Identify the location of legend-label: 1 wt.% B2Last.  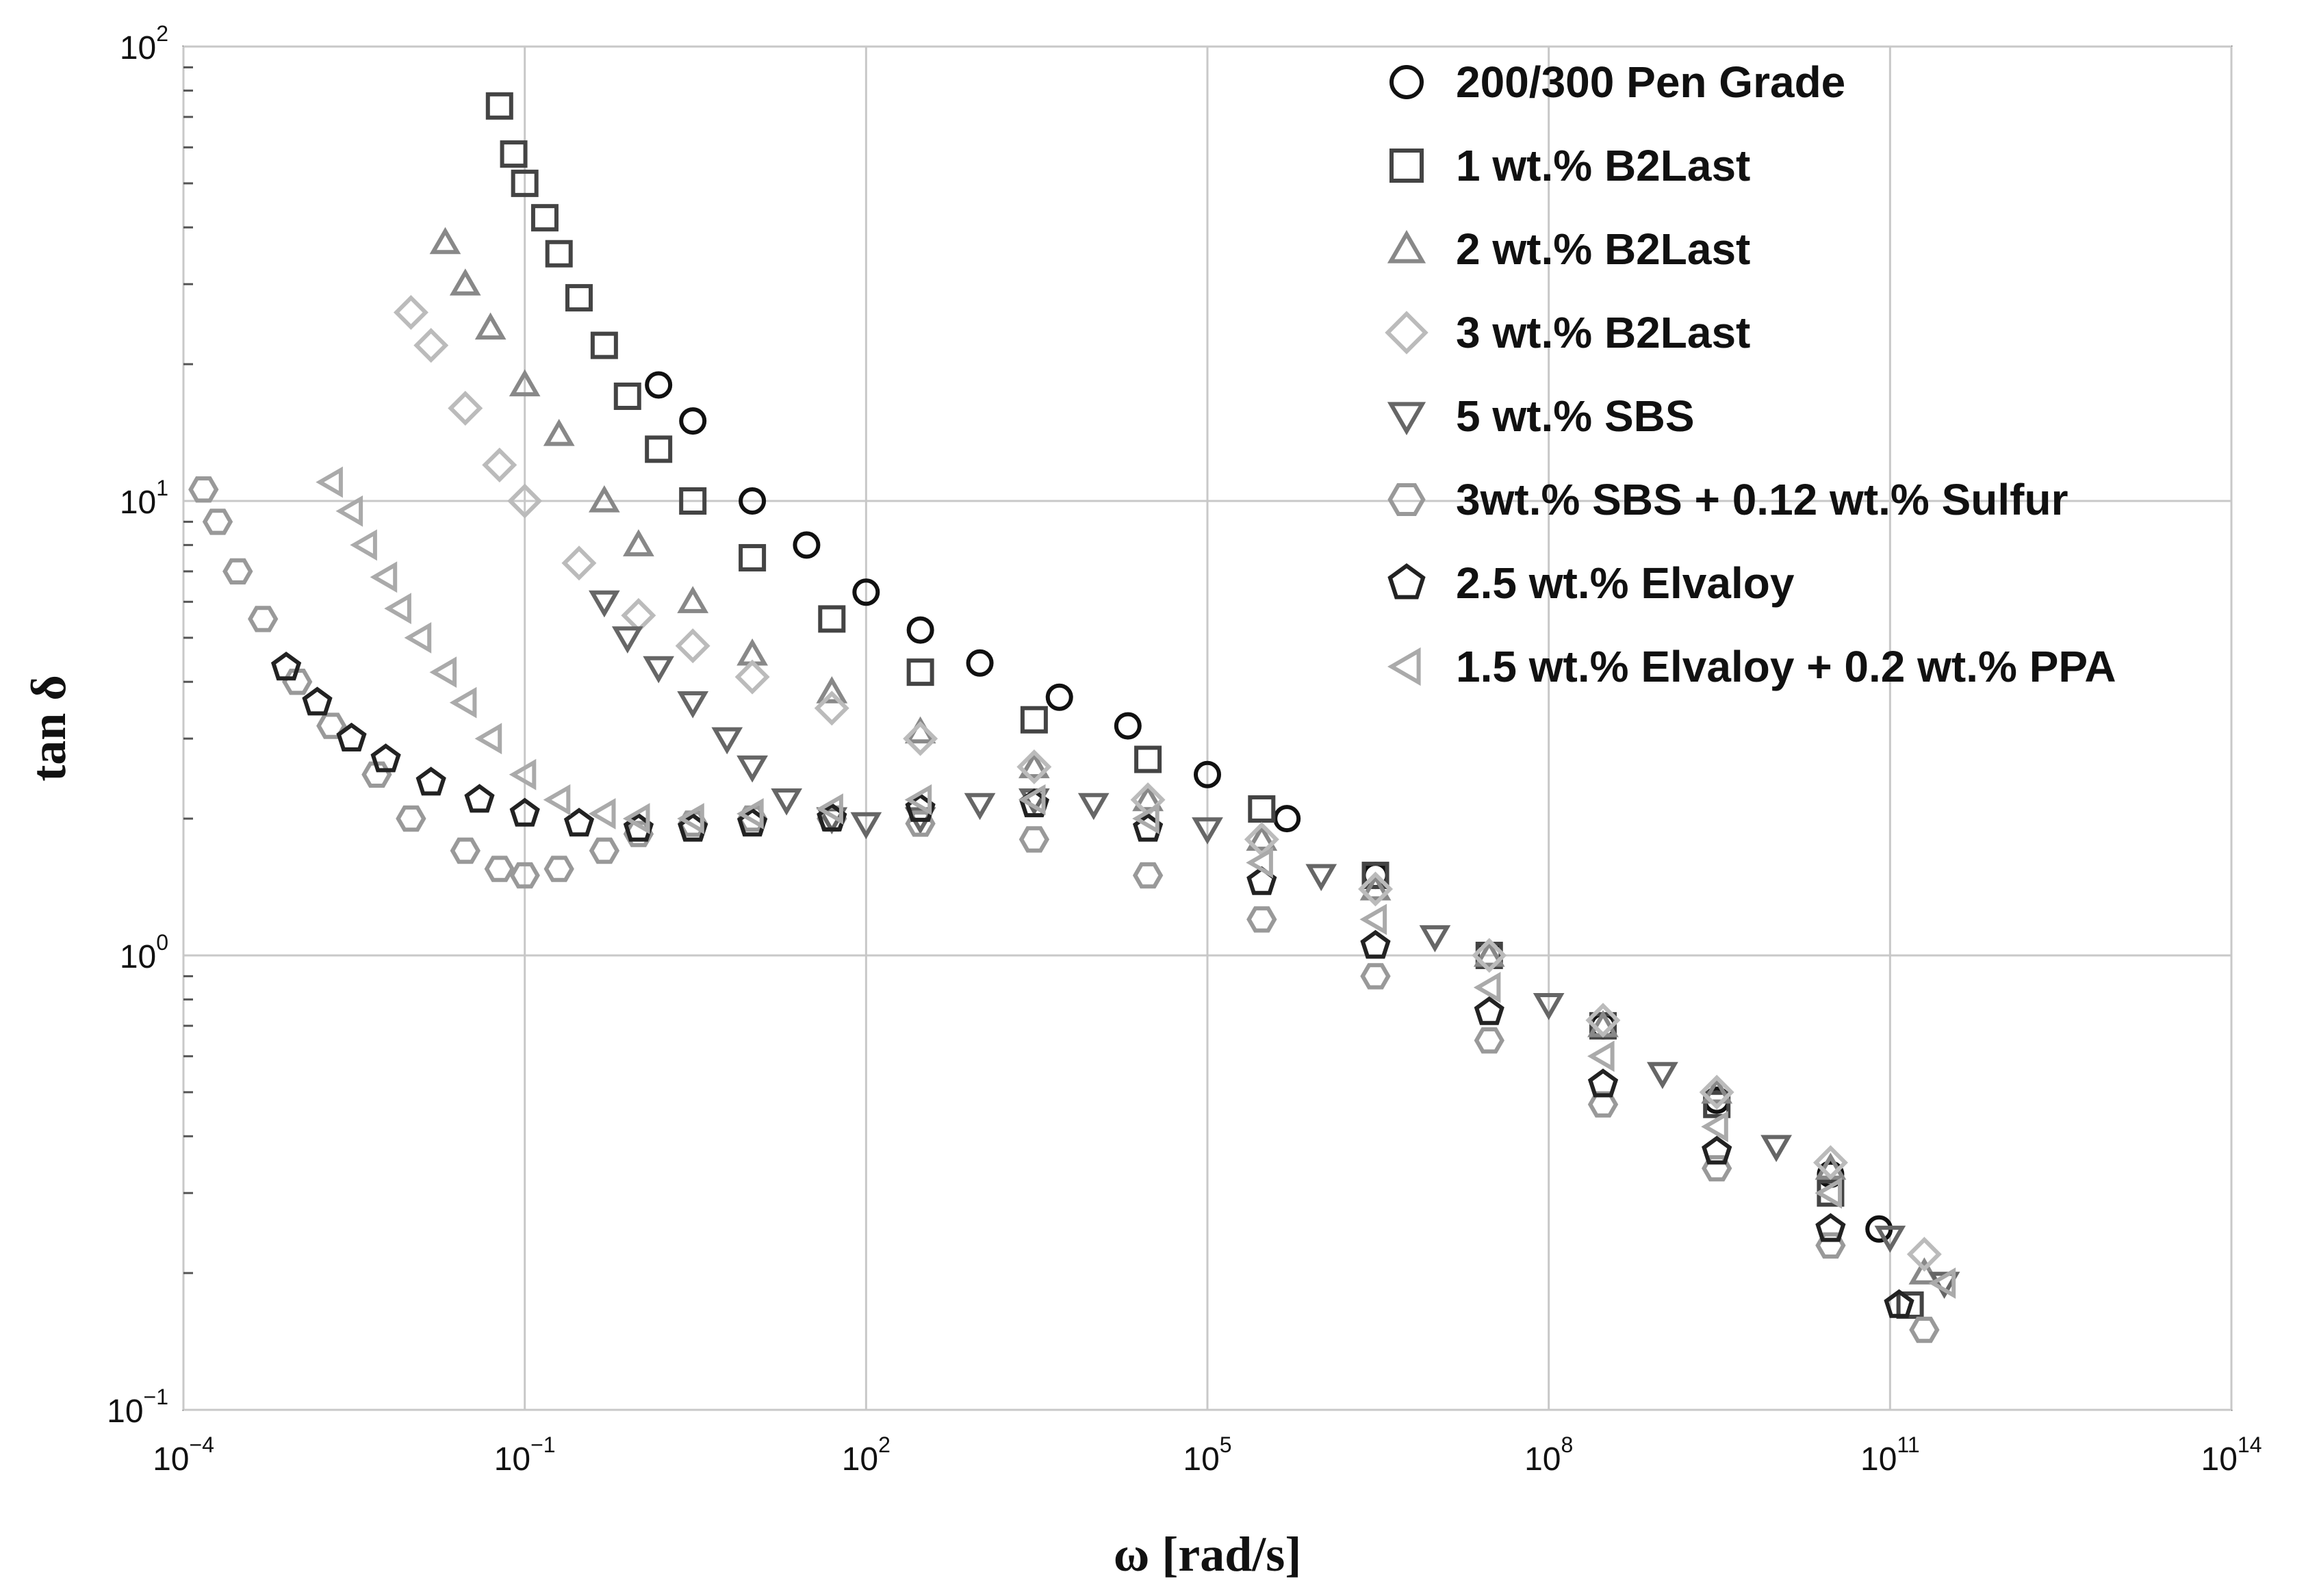
(1603, 165).